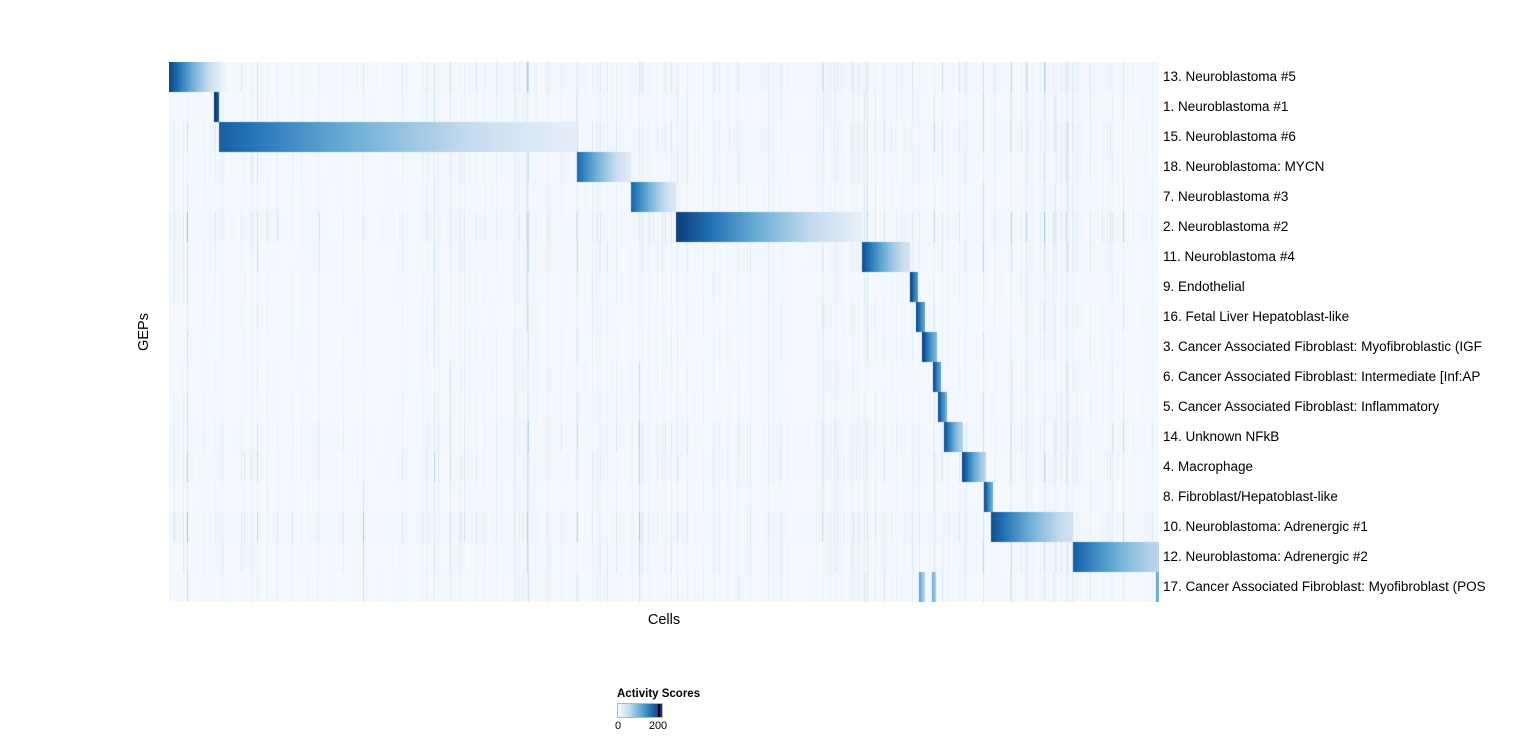  Describe the element at coordinates (1226, 226) in the screenshot. I see `row-label: 2. Neuroblastoma #2` at that location.